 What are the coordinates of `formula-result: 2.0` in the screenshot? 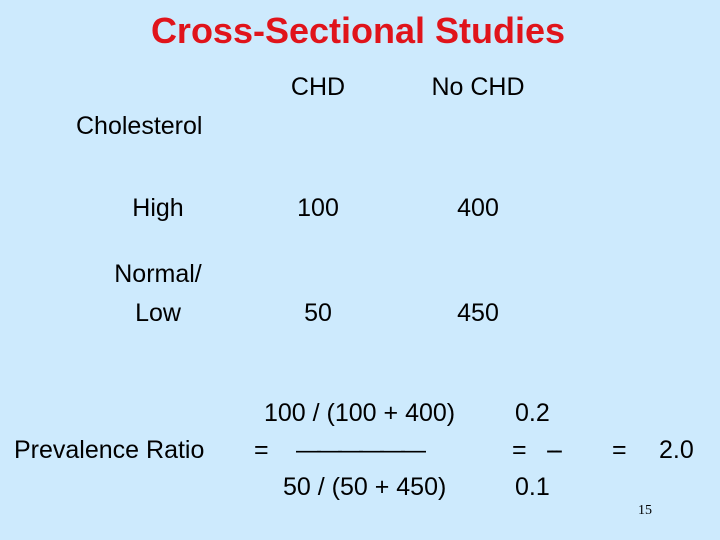 It's located at (676, 450).